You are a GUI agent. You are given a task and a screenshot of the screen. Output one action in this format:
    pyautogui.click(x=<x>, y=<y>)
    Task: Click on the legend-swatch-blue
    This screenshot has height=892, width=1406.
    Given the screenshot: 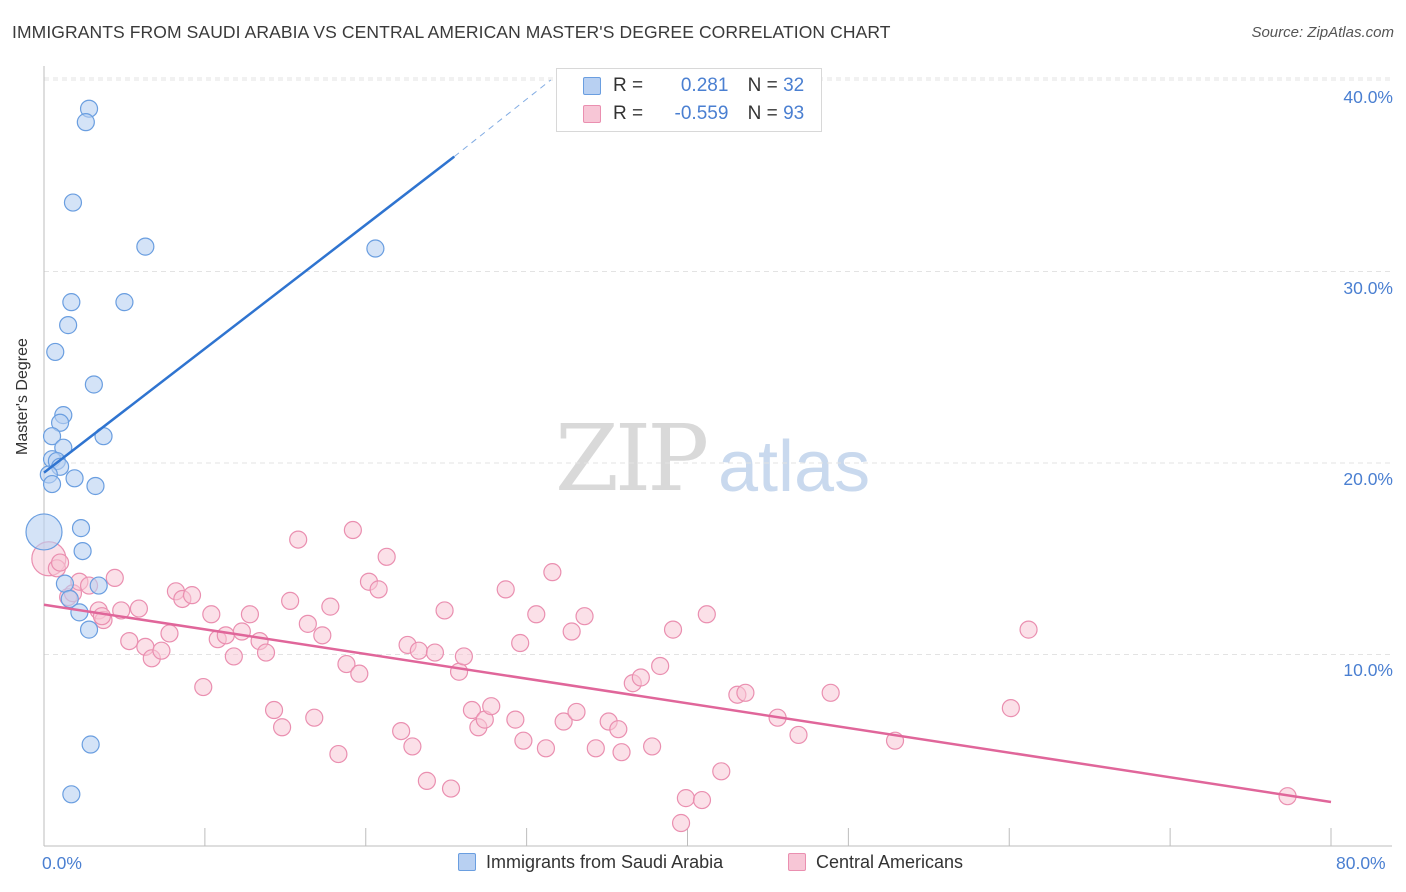 What is the action you would take?
    pyautogui.click(x=592, y=86)
    